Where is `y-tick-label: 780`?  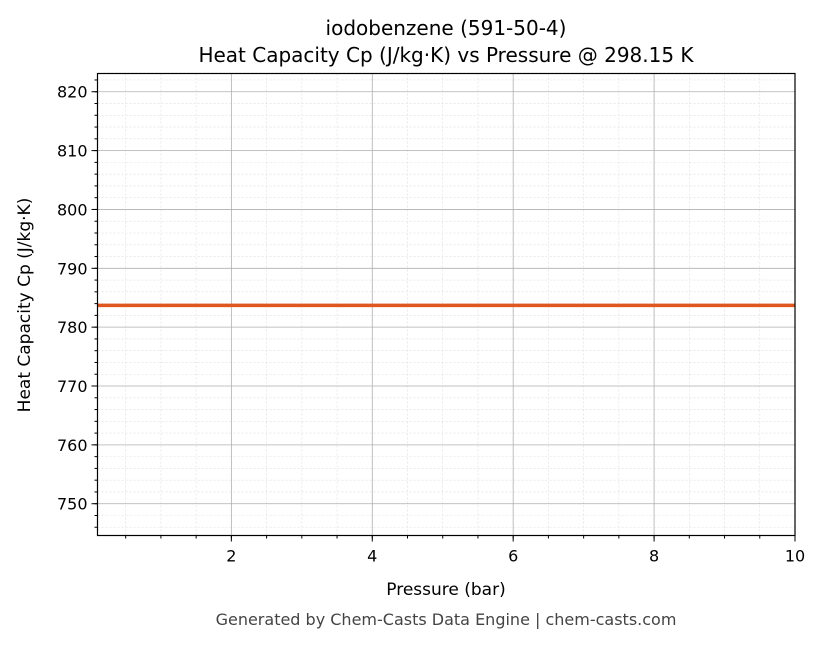 y-tick-label: 780 is located at coordinates (72, 327).